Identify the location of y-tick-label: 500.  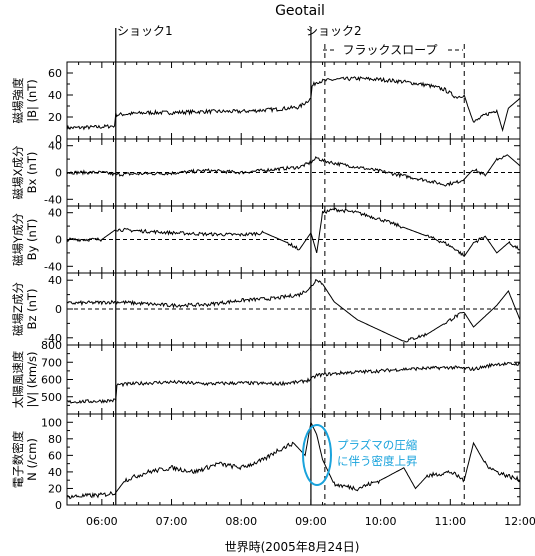
(51, 397).